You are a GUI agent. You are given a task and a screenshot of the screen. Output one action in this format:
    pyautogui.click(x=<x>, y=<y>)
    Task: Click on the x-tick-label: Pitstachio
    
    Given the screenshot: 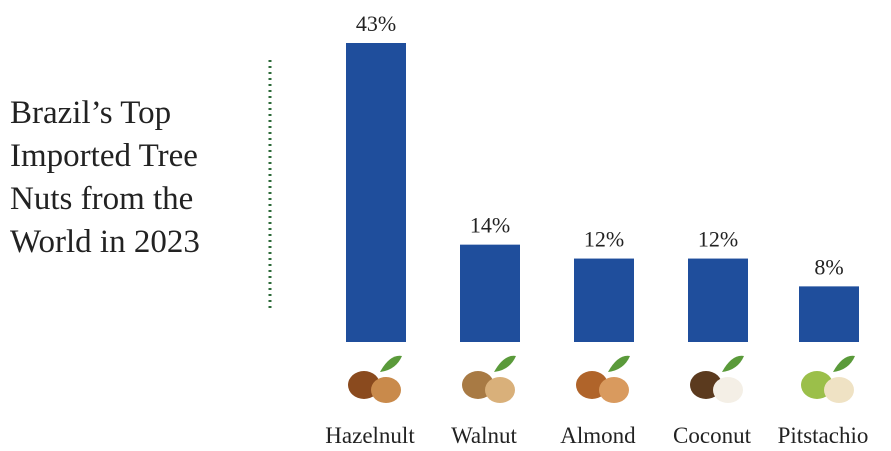 What is the action you would take?
    pyautogui.click(x=823, y=435)
    